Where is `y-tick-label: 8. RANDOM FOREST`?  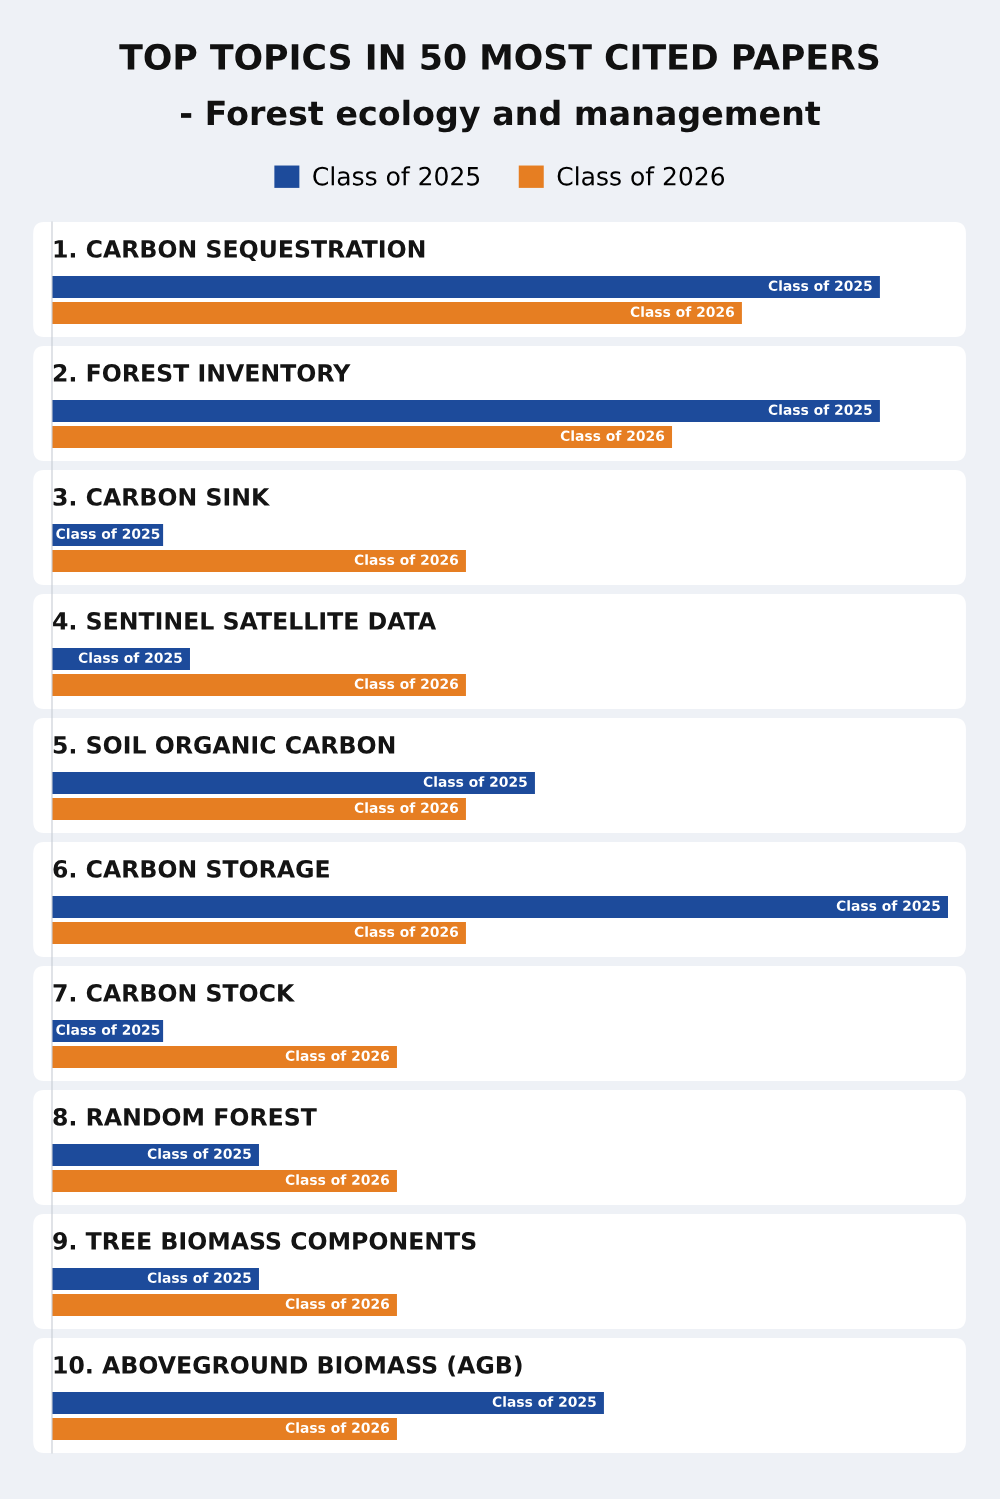 y-tick-label: 8. RANDOM FOREST is located at coordinates (185, 1116).